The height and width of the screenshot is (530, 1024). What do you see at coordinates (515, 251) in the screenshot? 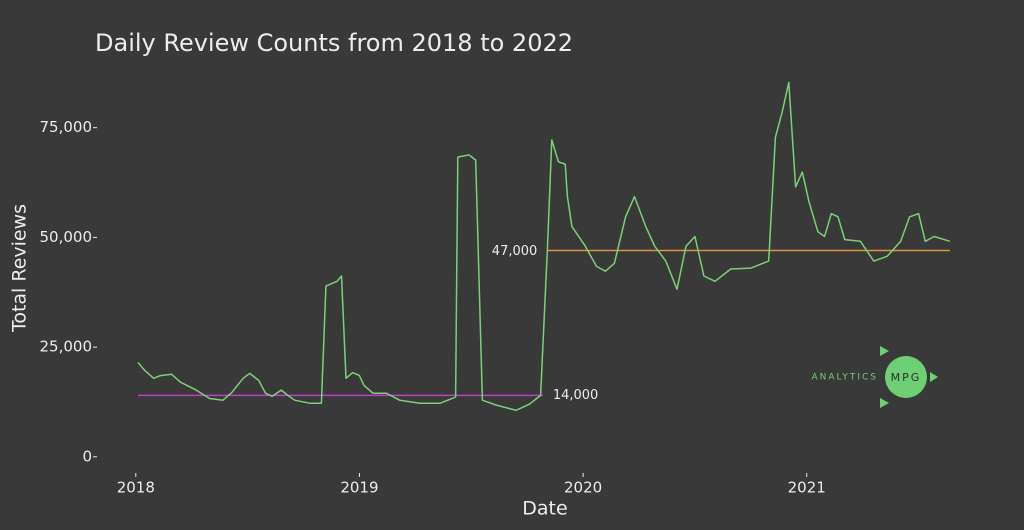
I see `reference-label: 47,000` at bounding box center [515, 251].